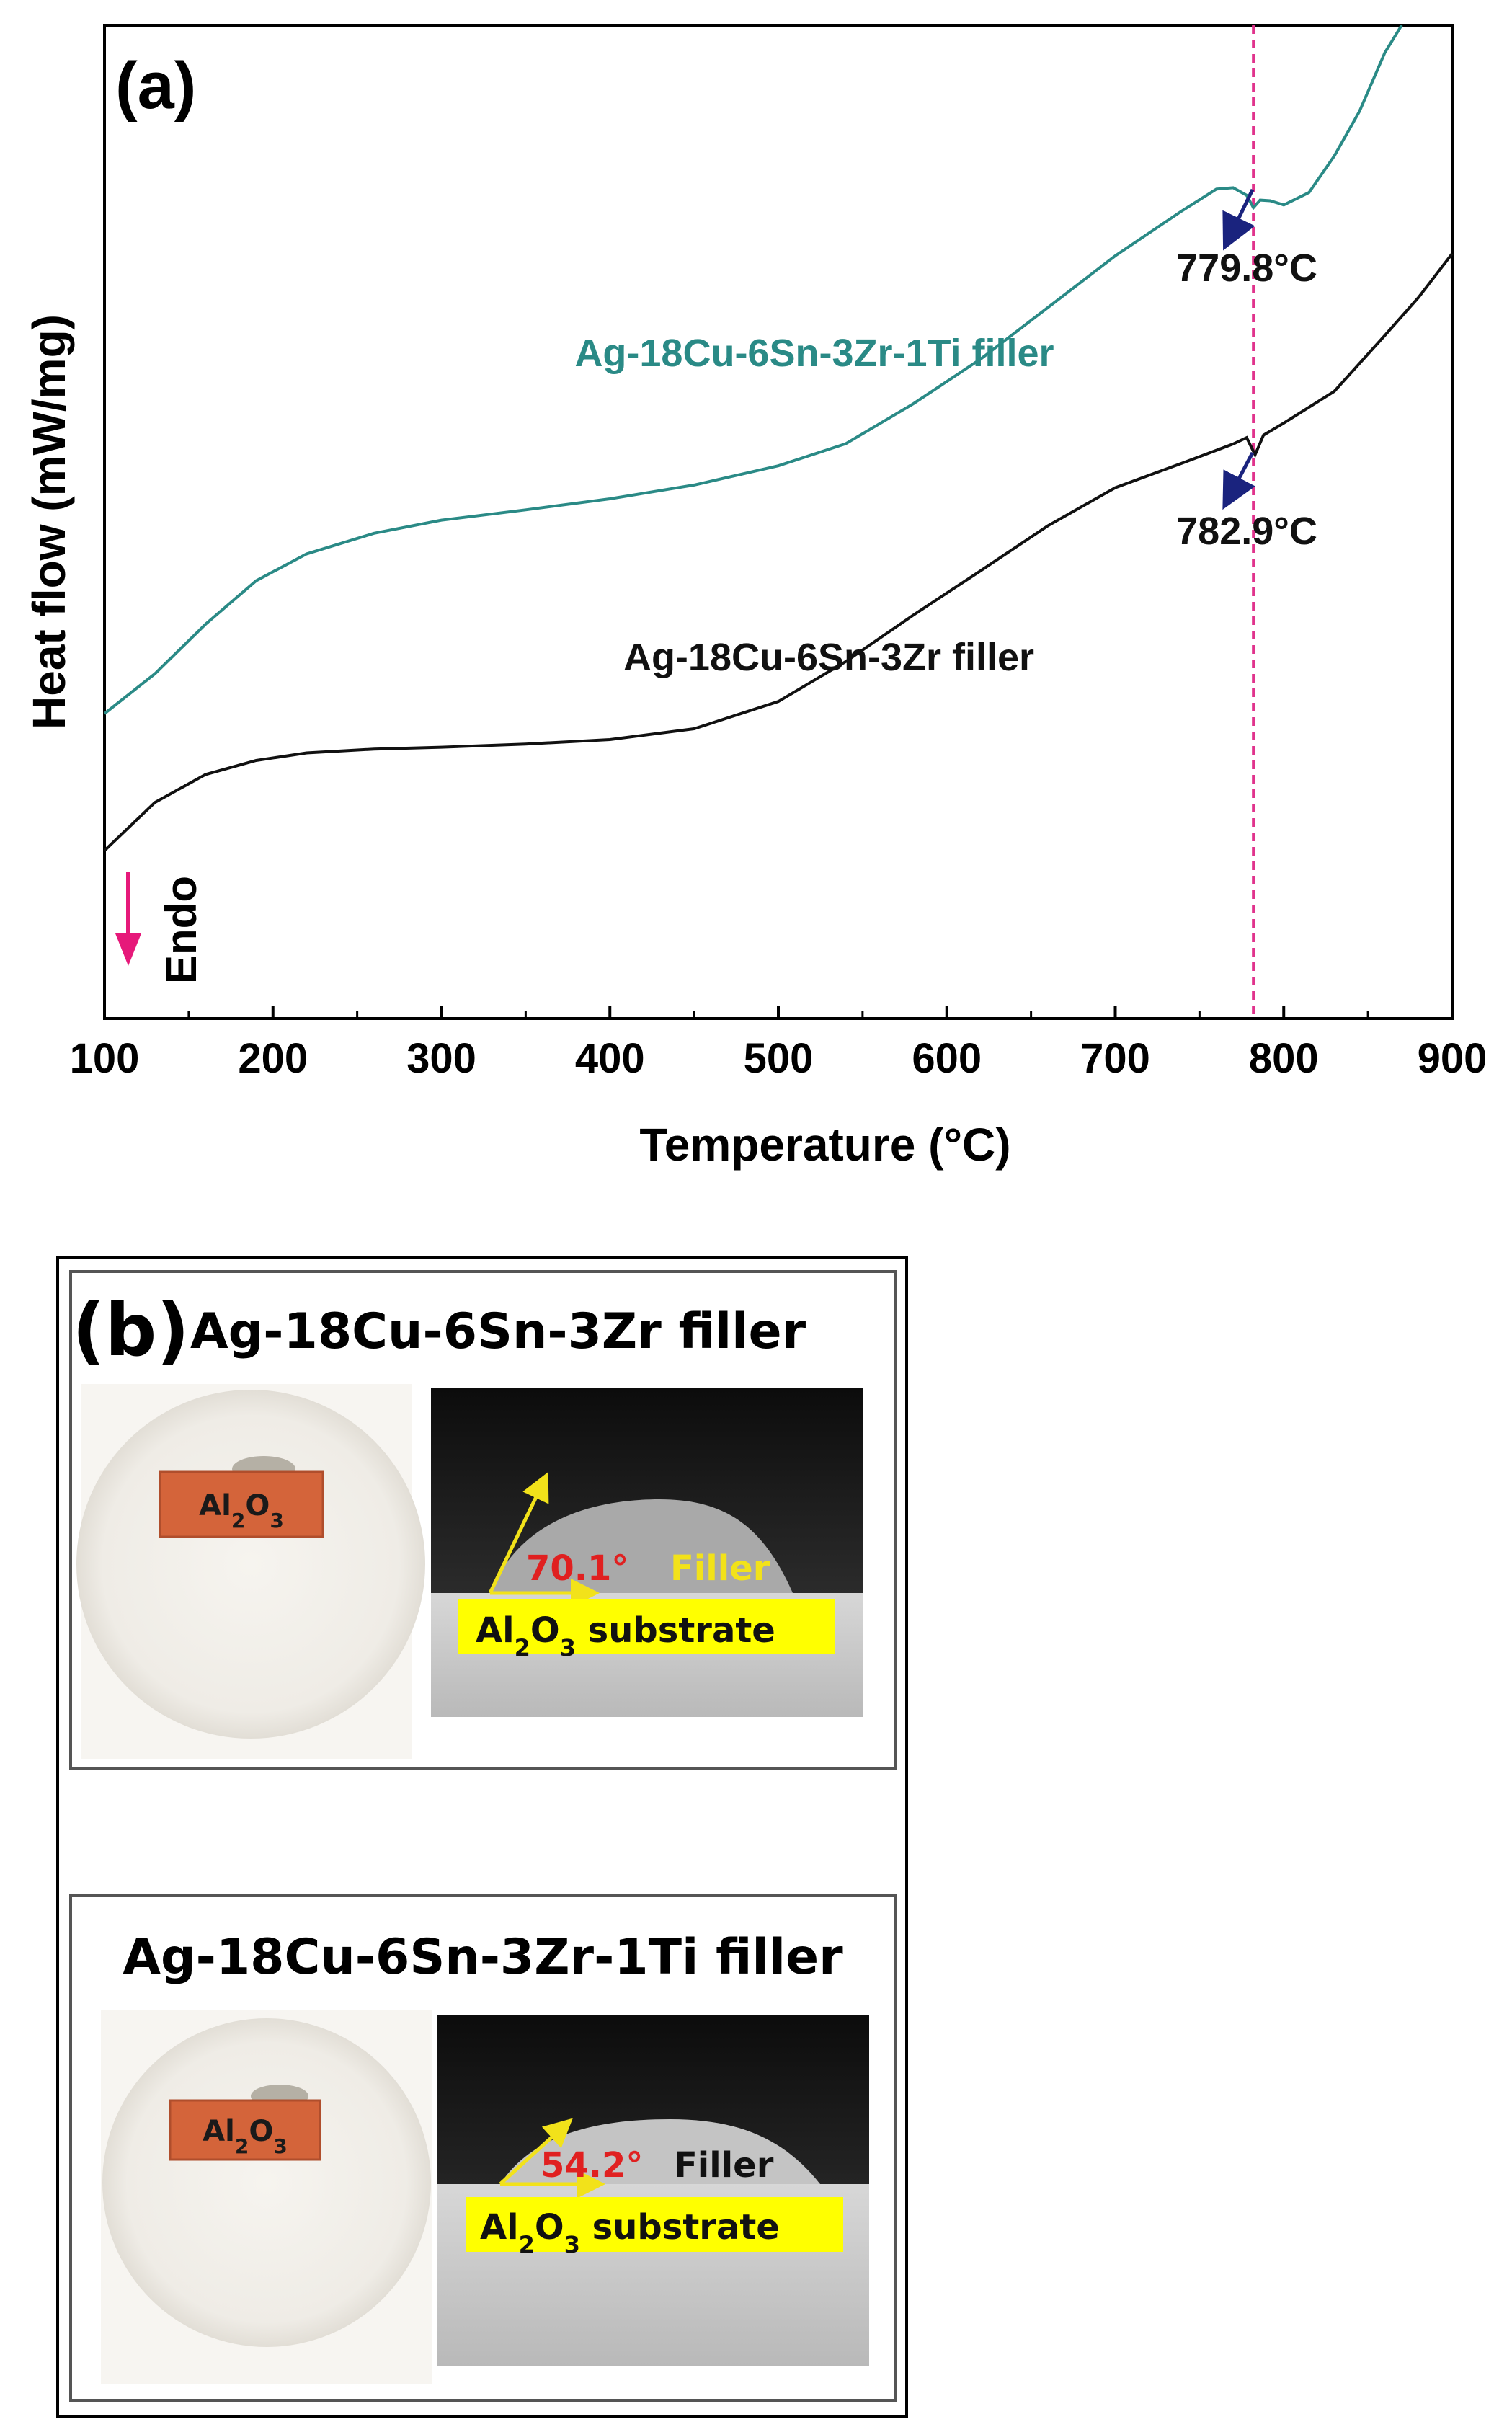  Describe the element at coordinates (577, 1568) in the screenshot. I see `contact-angle: 70.1°` at that location.